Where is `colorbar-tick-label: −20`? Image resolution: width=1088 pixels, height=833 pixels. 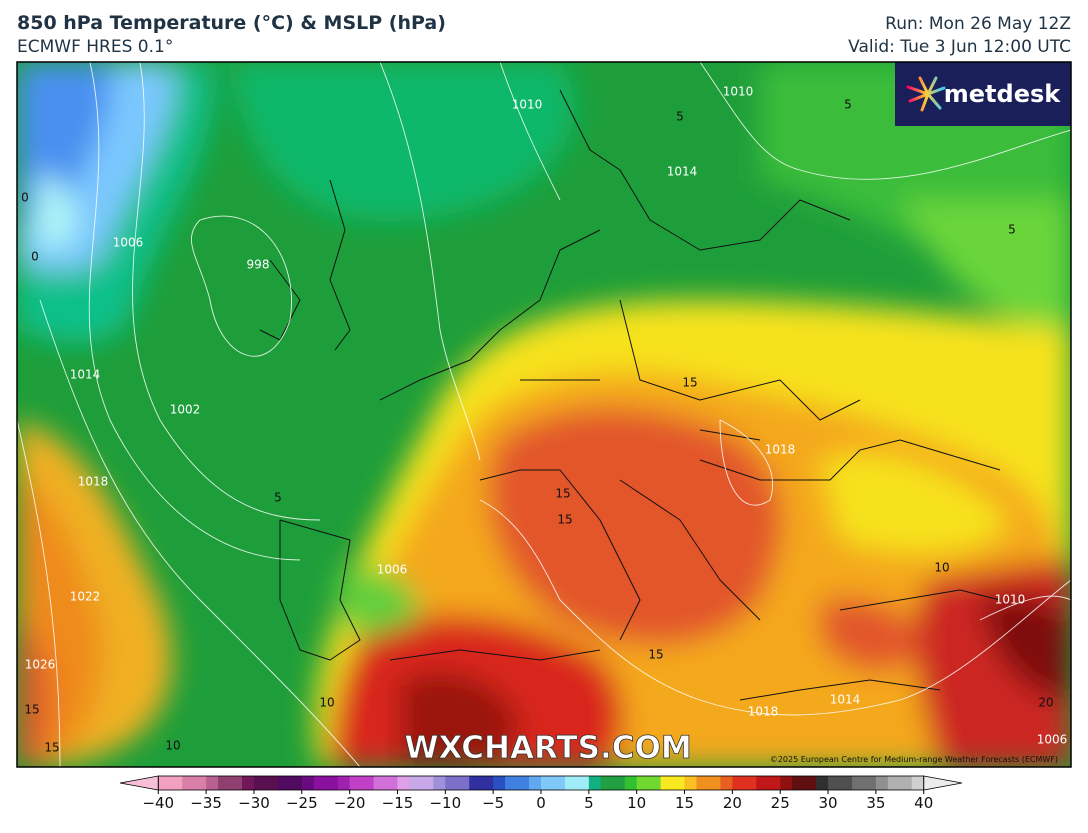 colorbar-tick-label: −20 is located at coordinates (350, 803).